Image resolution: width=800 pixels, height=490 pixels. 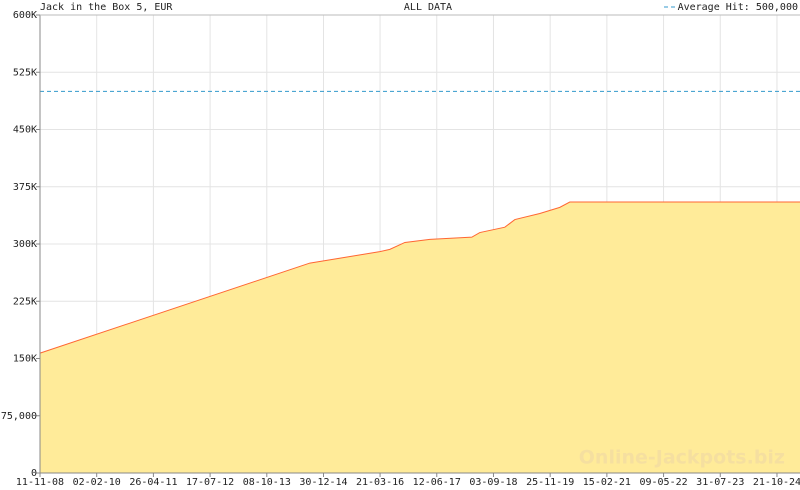 What do you see at coordinates (776, 482) in the screenshot?
I see `x-tick-label: 21-10-24` at bounding box center [776, 482].